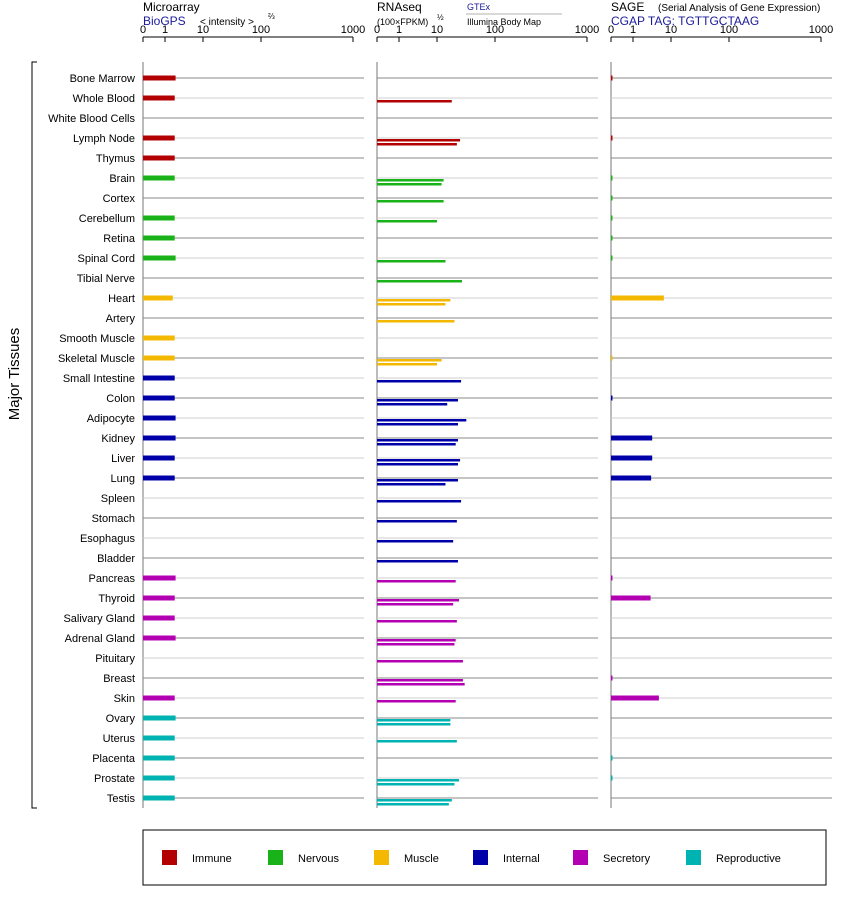  I want to click on microarray-bar-bone-marrow, so click(159, 78).